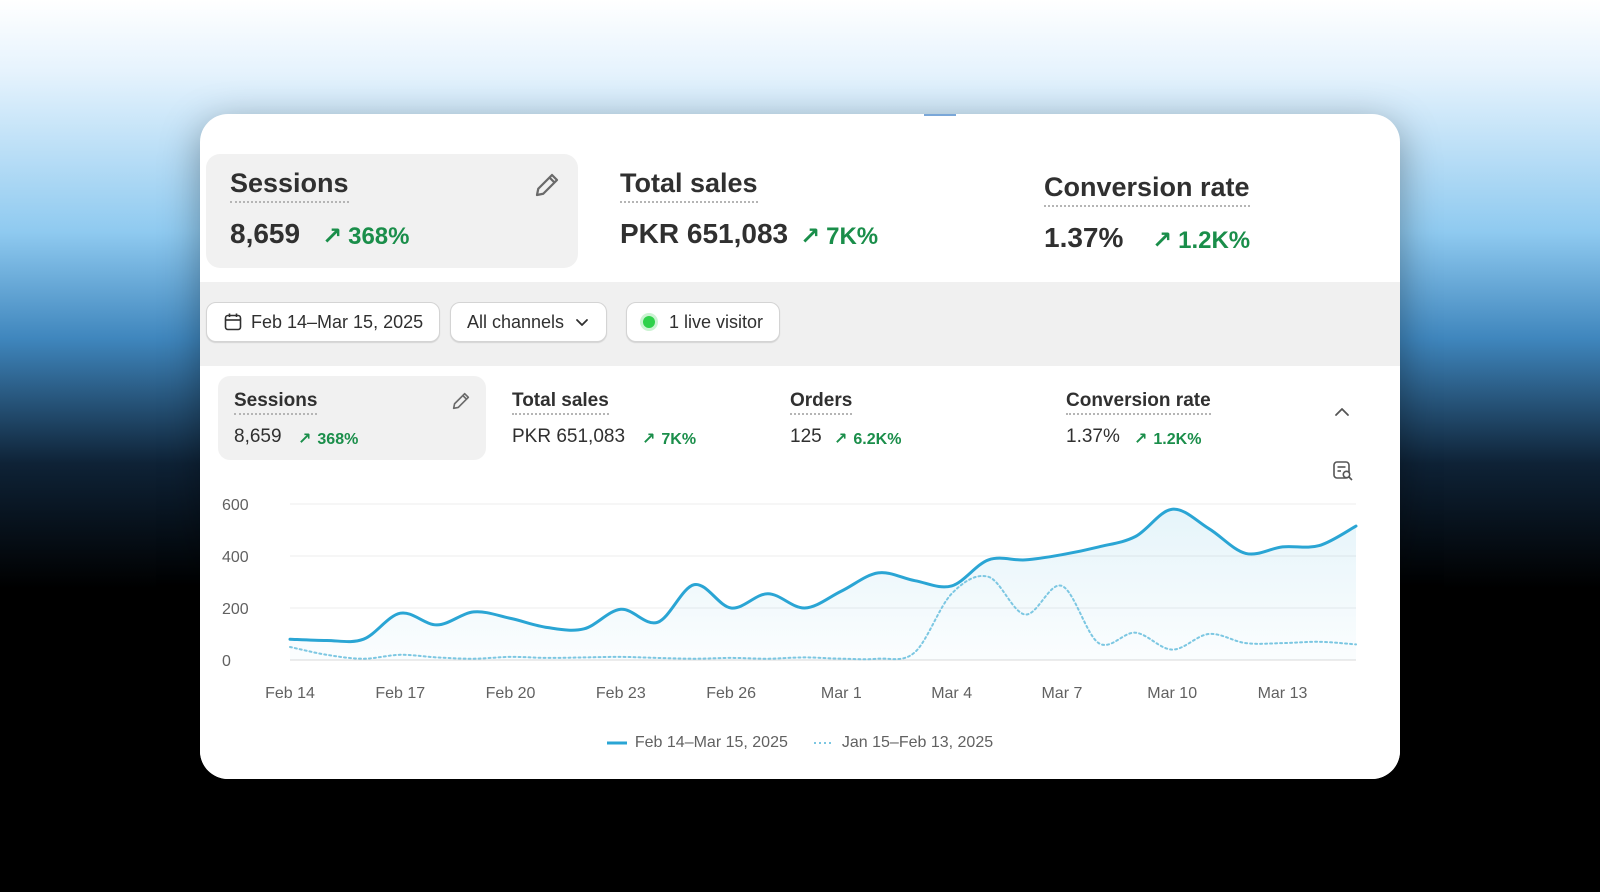 The height and width of the screenshot is (892, 1600). What do you see at coordinates (877, 439) in the screenshot?
I see `metric-change-value: 6.2K%` at bounding box center [877, 439].